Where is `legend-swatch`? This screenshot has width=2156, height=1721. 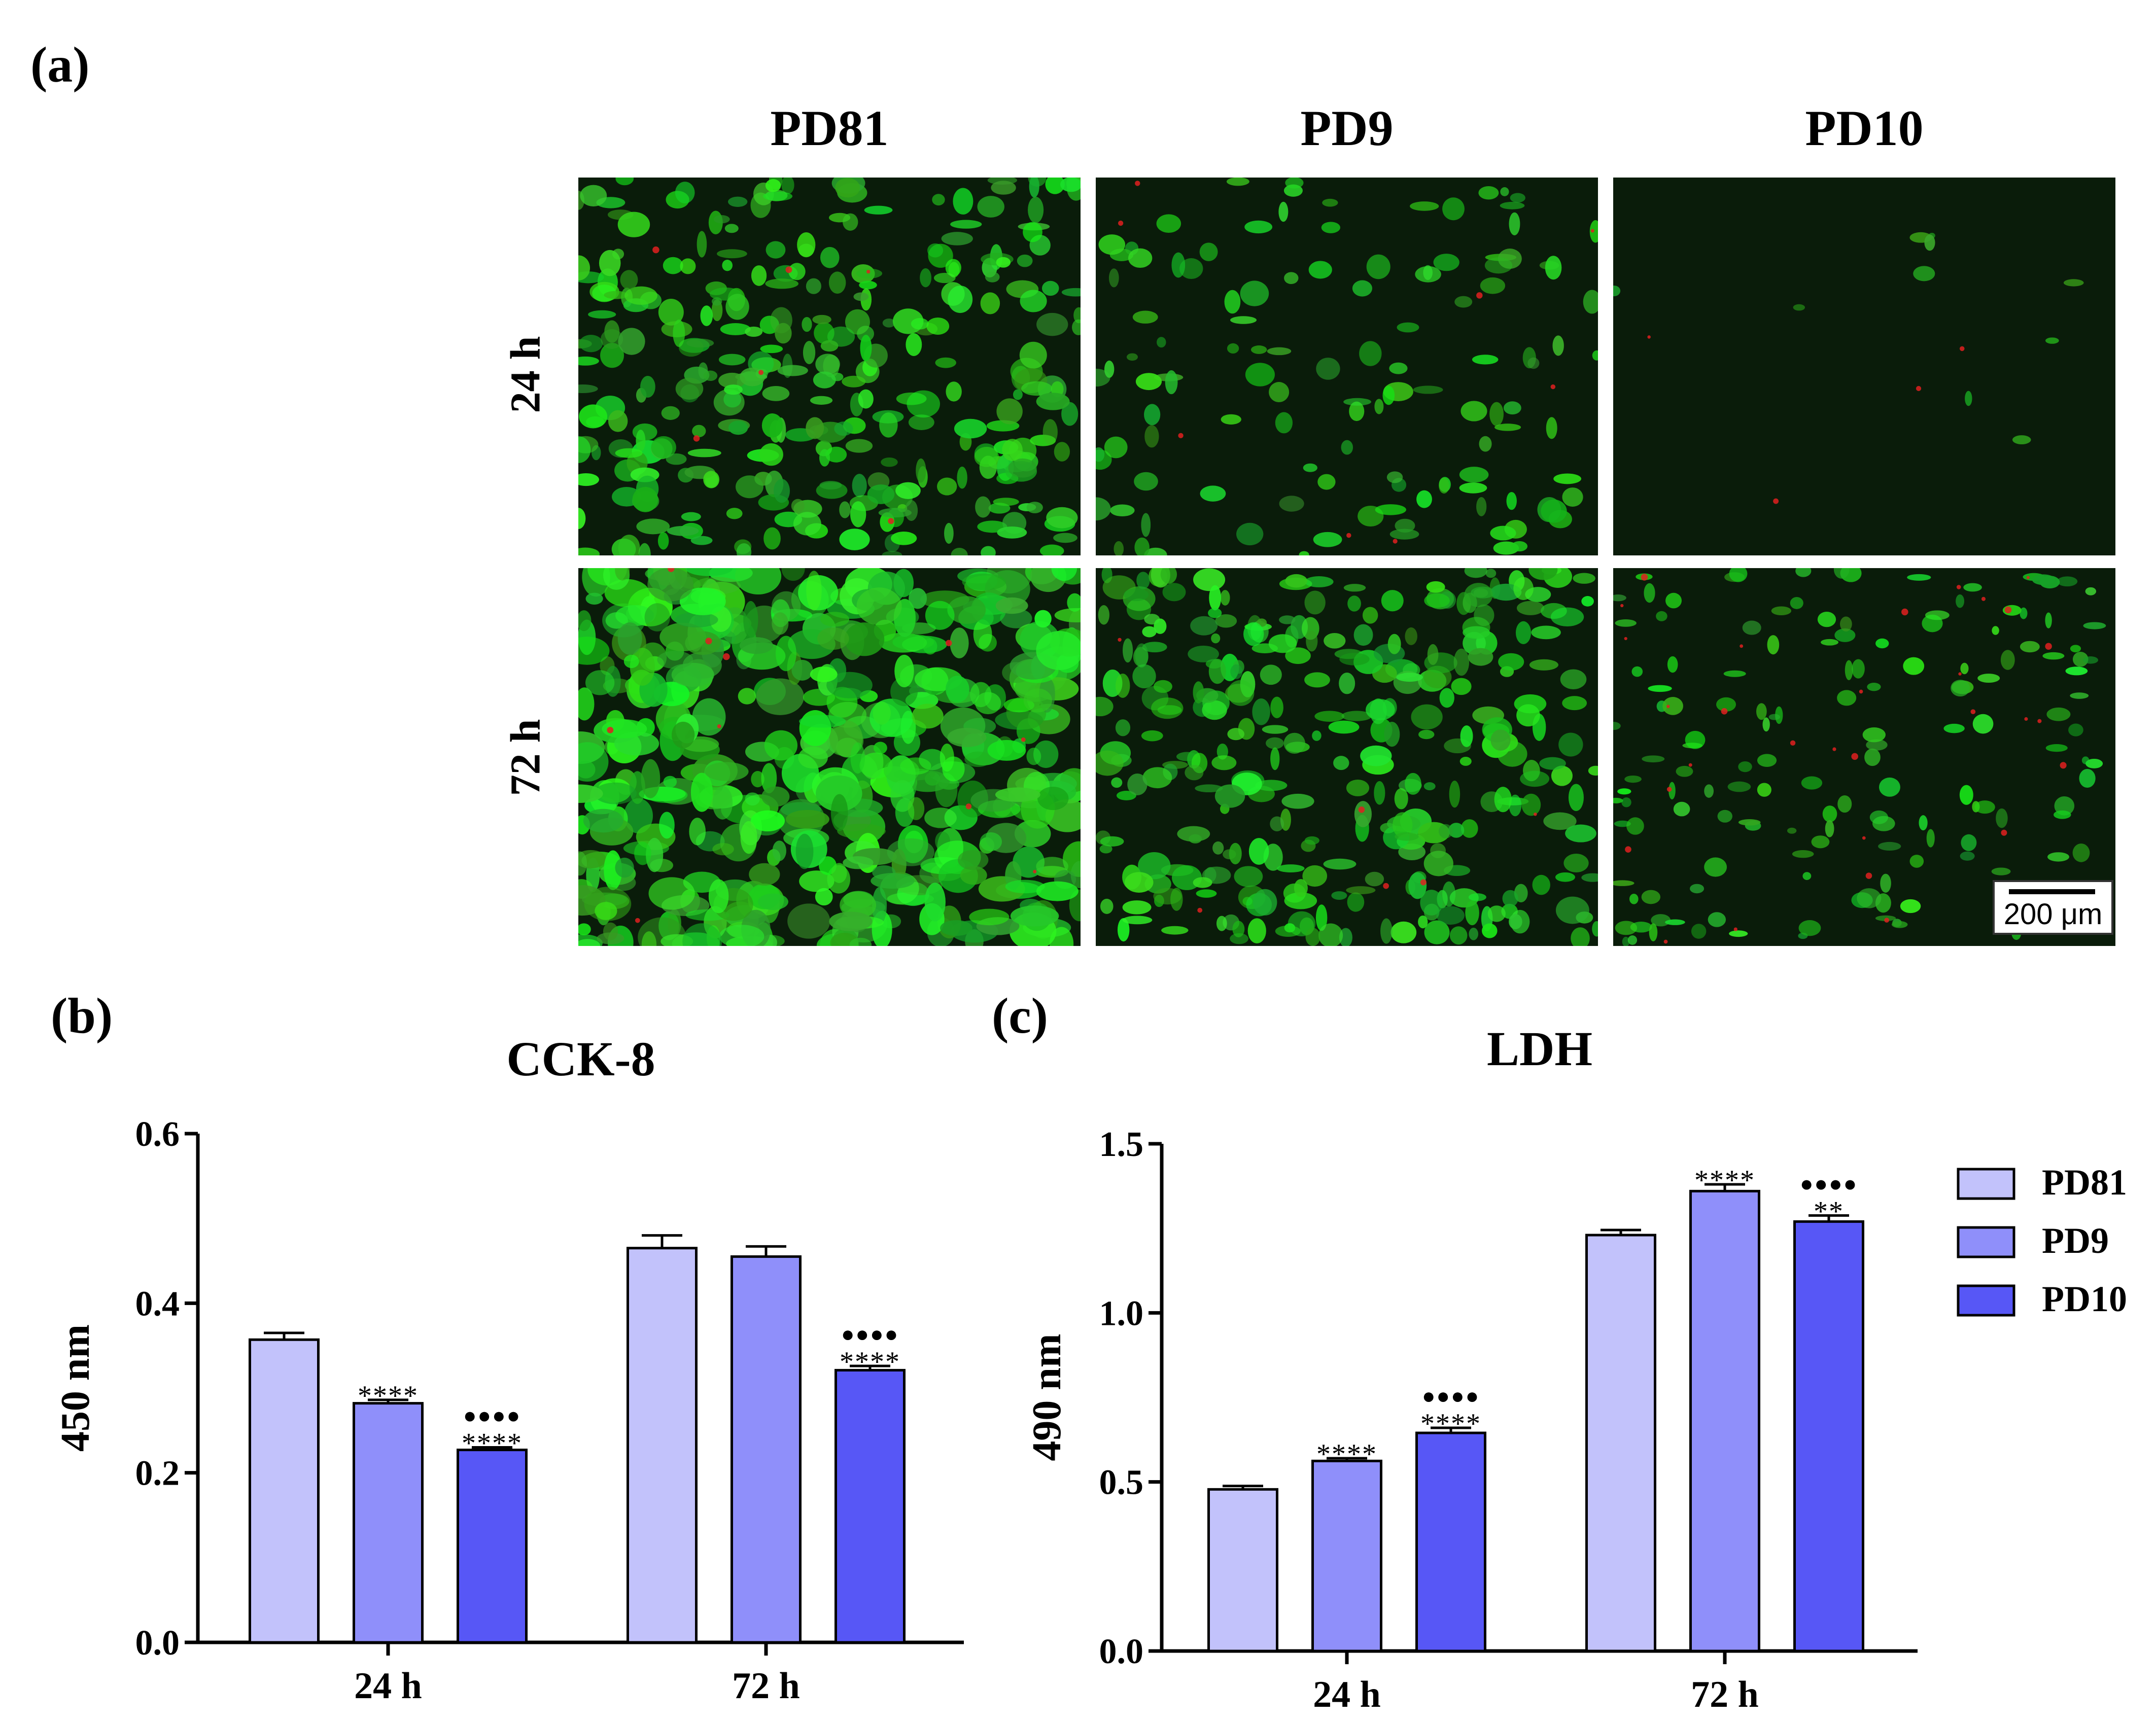 legend-swatch is located at coordinates (1986, 1300).